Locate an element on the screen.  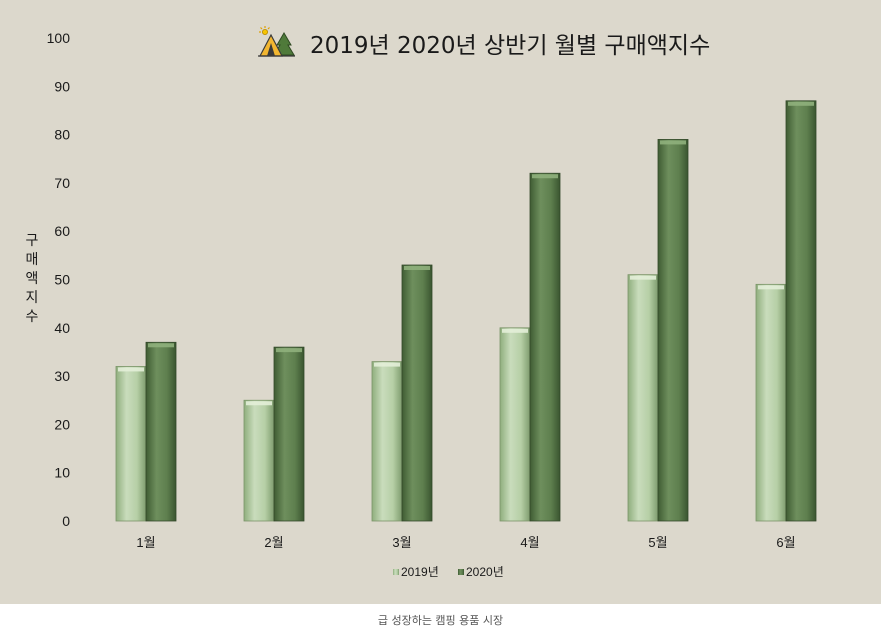
y-tick-label: 90 is located at coordinates (62, 86).